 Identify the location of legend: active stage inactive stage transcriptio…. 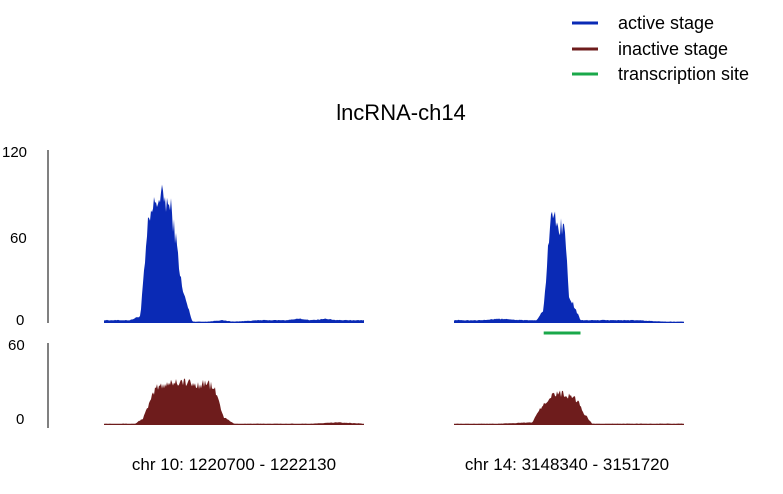
(660, 48).